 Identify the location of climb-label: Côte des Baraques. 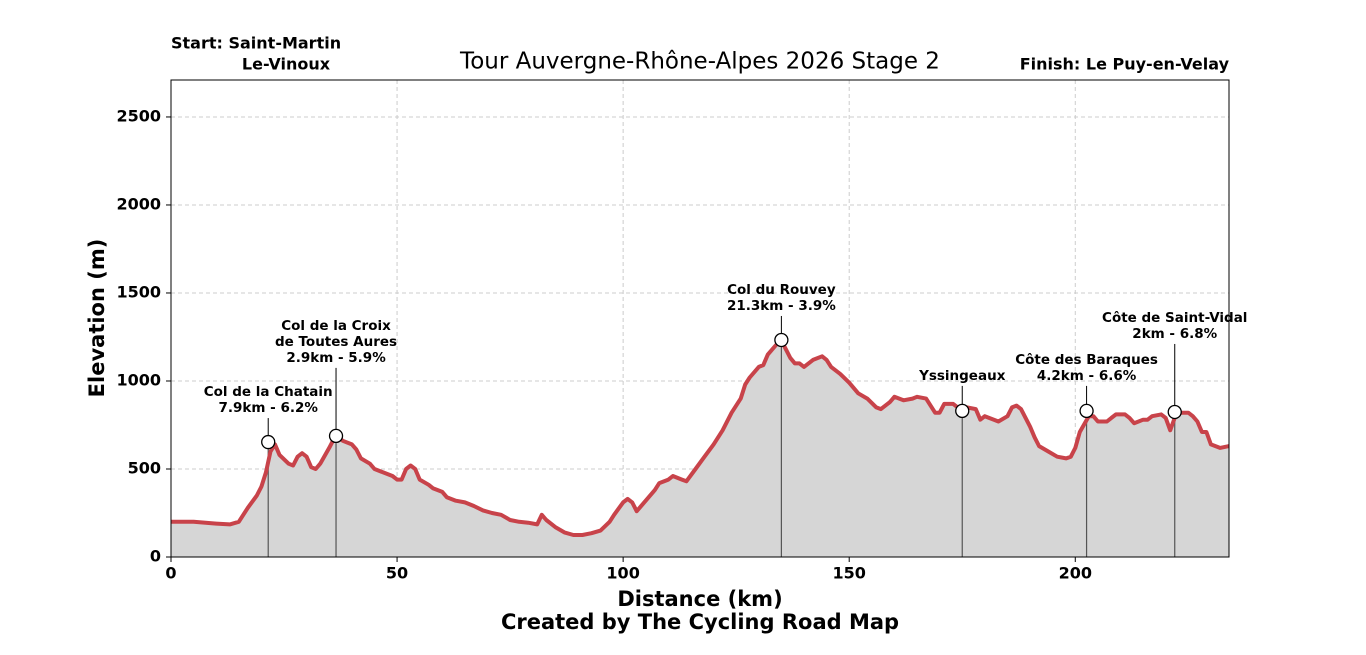
(1086, 360).